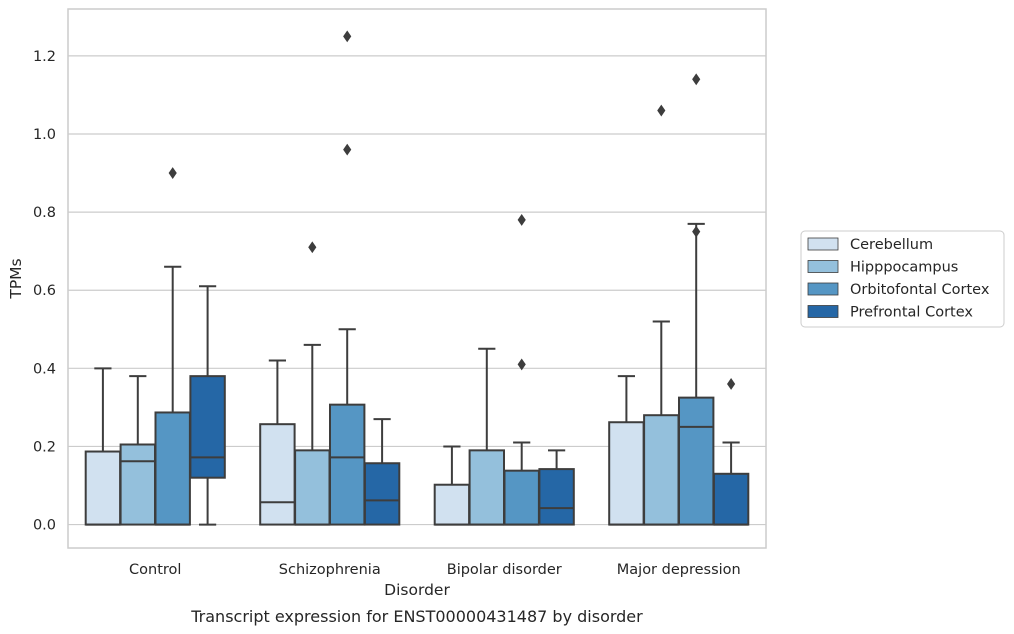  What do you see at coordinates (44, 57) in the screenshot?
I see `y-tick-label: 1.2` at bounding box center [44, 57].